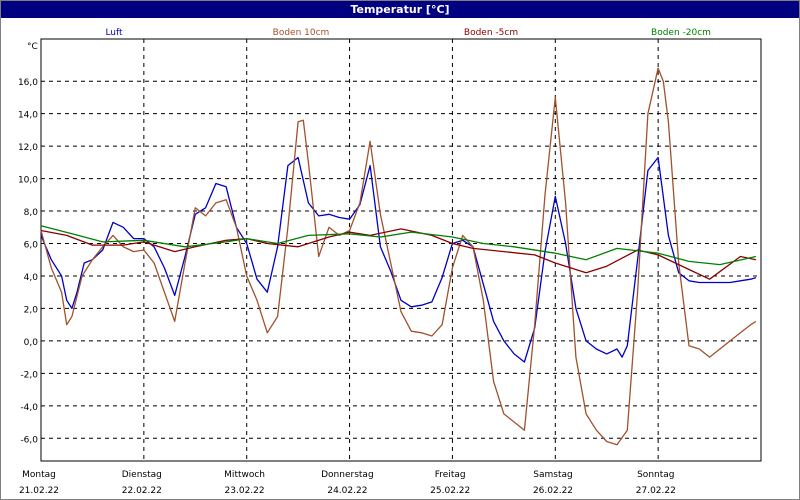  Describe the element at coordinates (301, 33) in the screenshot. I see `legend-entry: Boden 10cm` at that location.